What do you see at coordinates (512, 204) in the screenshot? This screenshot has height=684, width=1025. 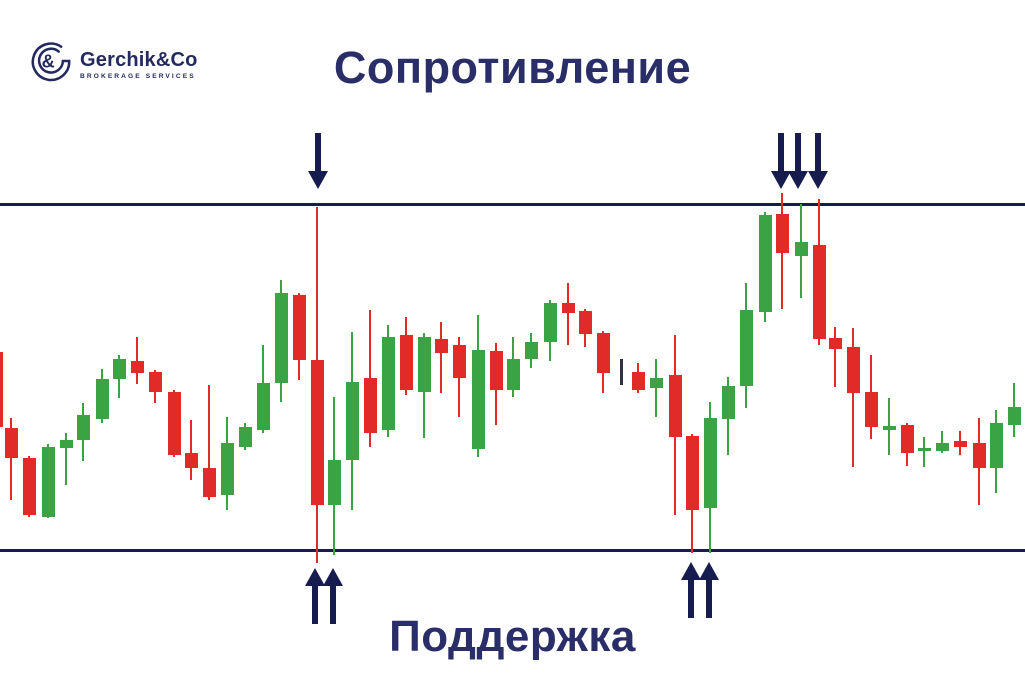 I see `resistance-line` at bounding box center [512, 204].